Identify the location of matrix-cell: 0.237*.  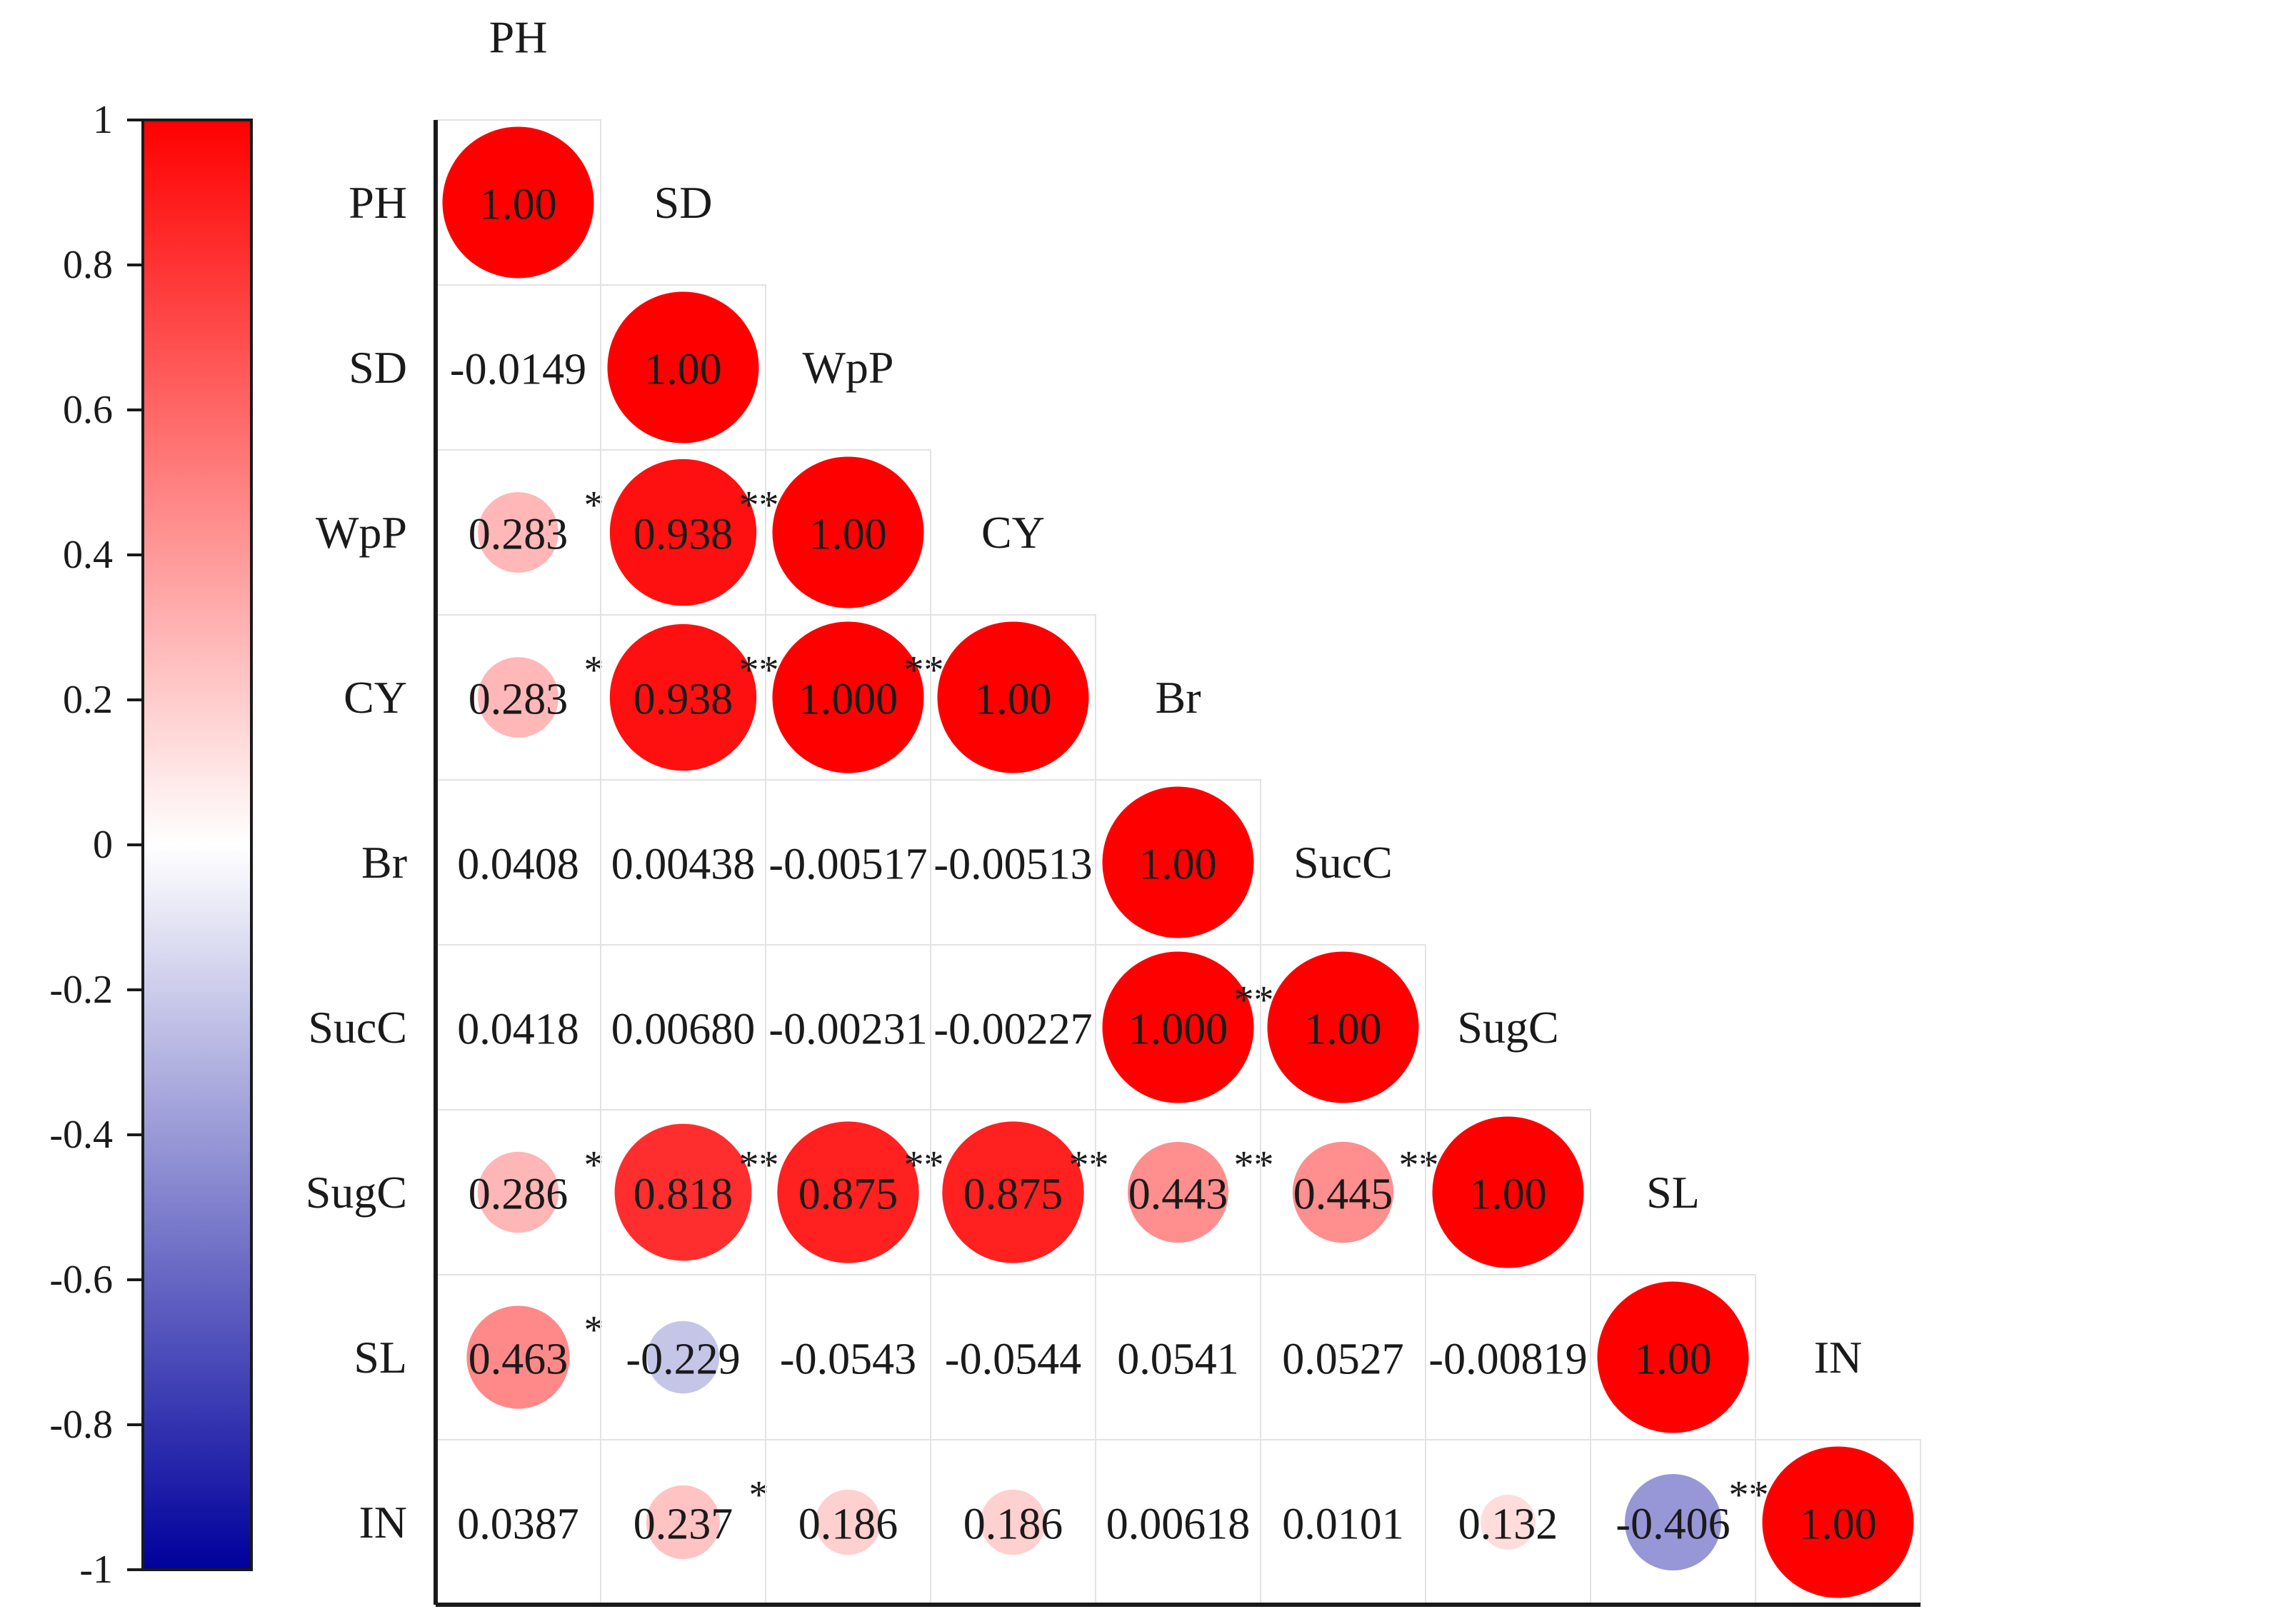
(684, 1522).